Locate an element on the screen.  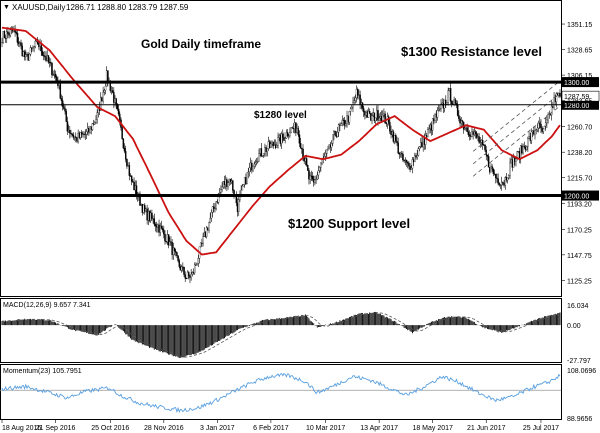
chart-menu-icon: ▼ is located at coordinates (6, 7).